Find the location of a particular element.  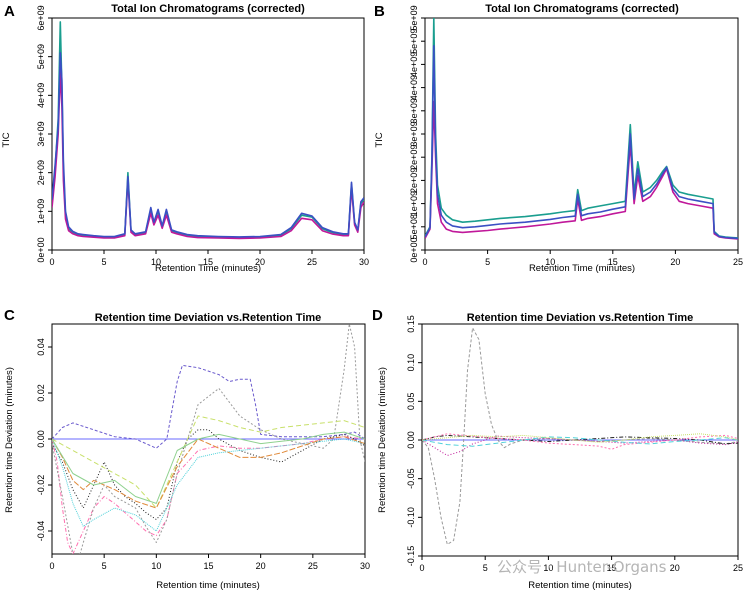

panel-a-x-tick-label: 5 is located at coordinates (103, 262).